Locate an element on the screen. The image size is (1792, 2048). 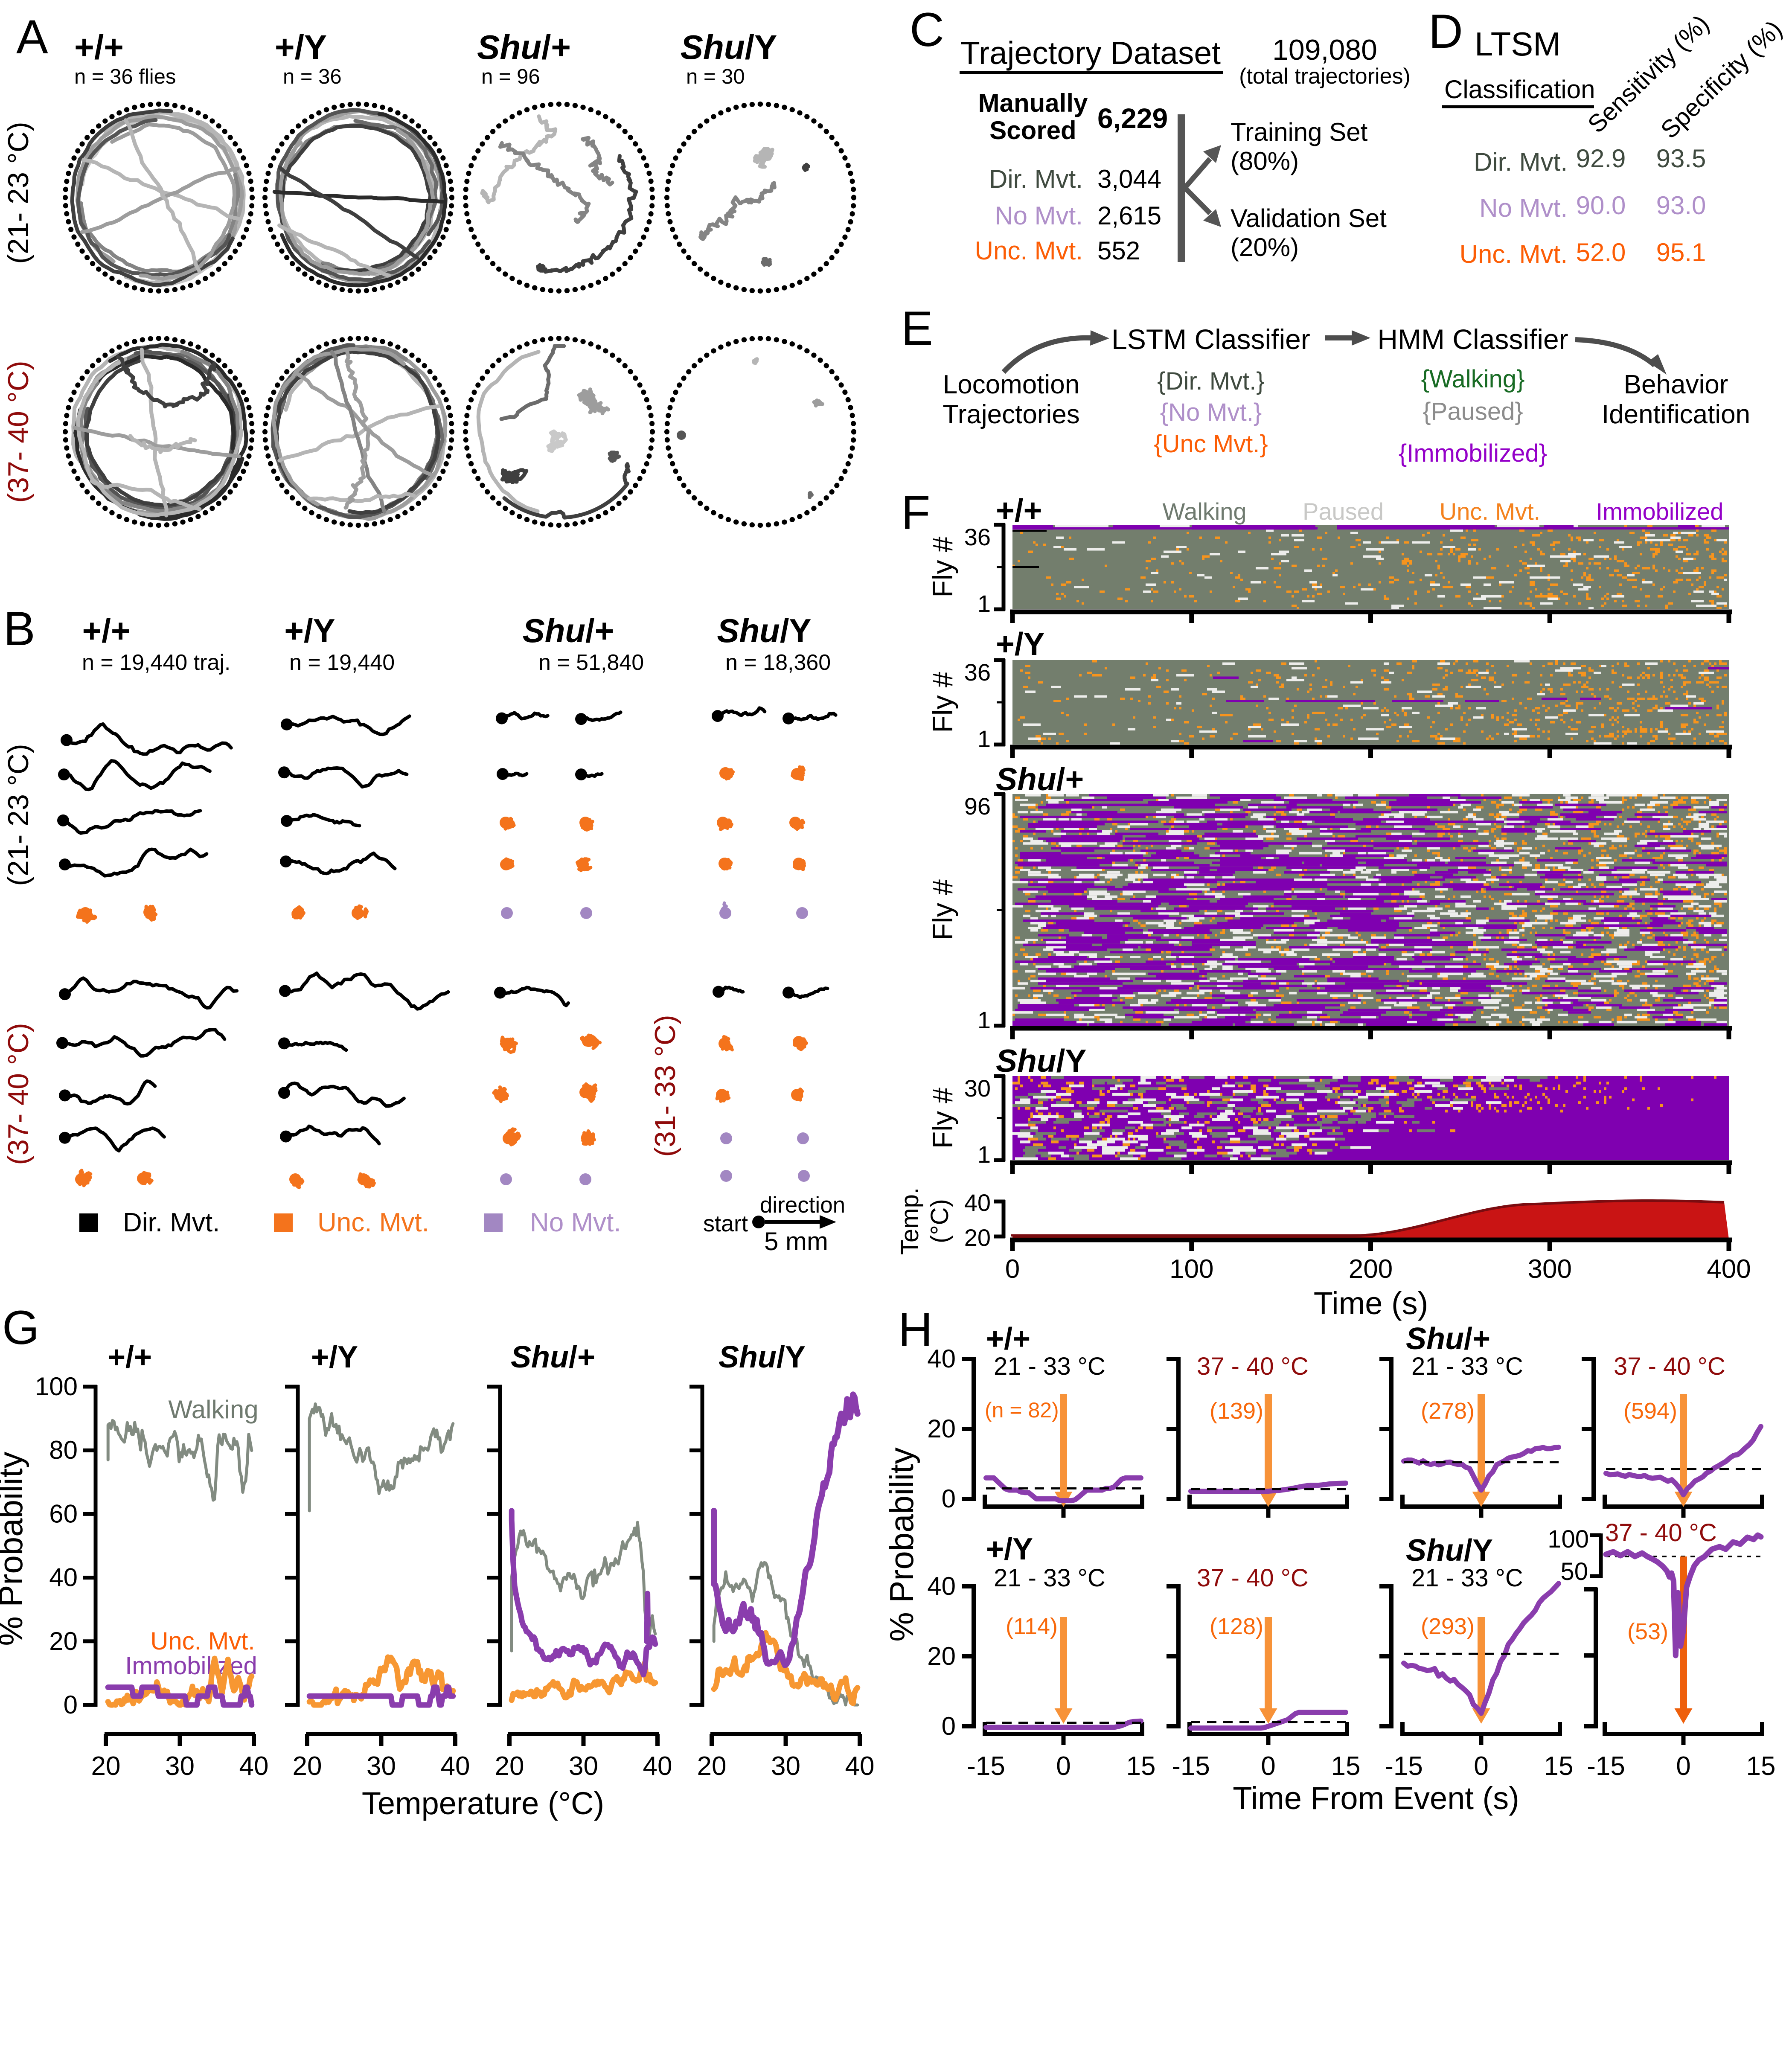
svg-text: % Probability is located at coordinates (15, 1549).